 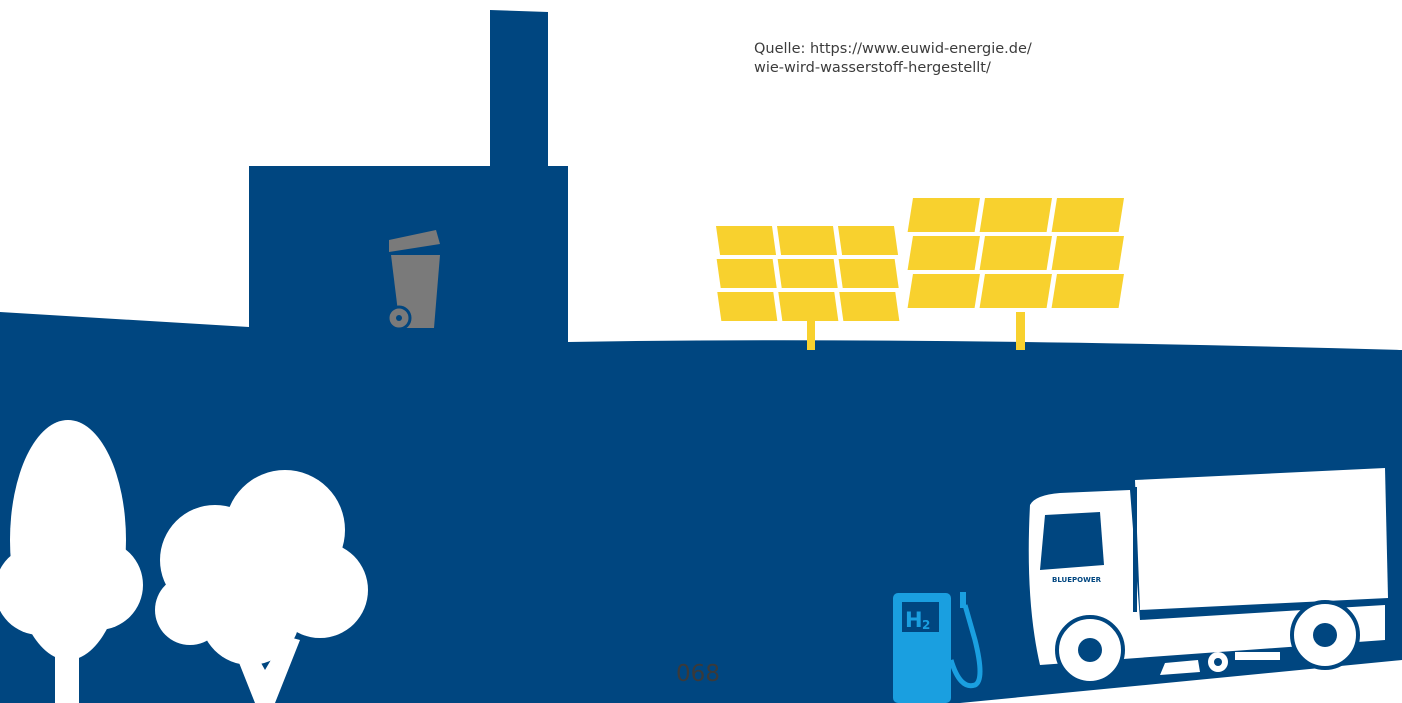 I want to click on truck-brand: BLUEPOWER, so click(x=1077, y=580).